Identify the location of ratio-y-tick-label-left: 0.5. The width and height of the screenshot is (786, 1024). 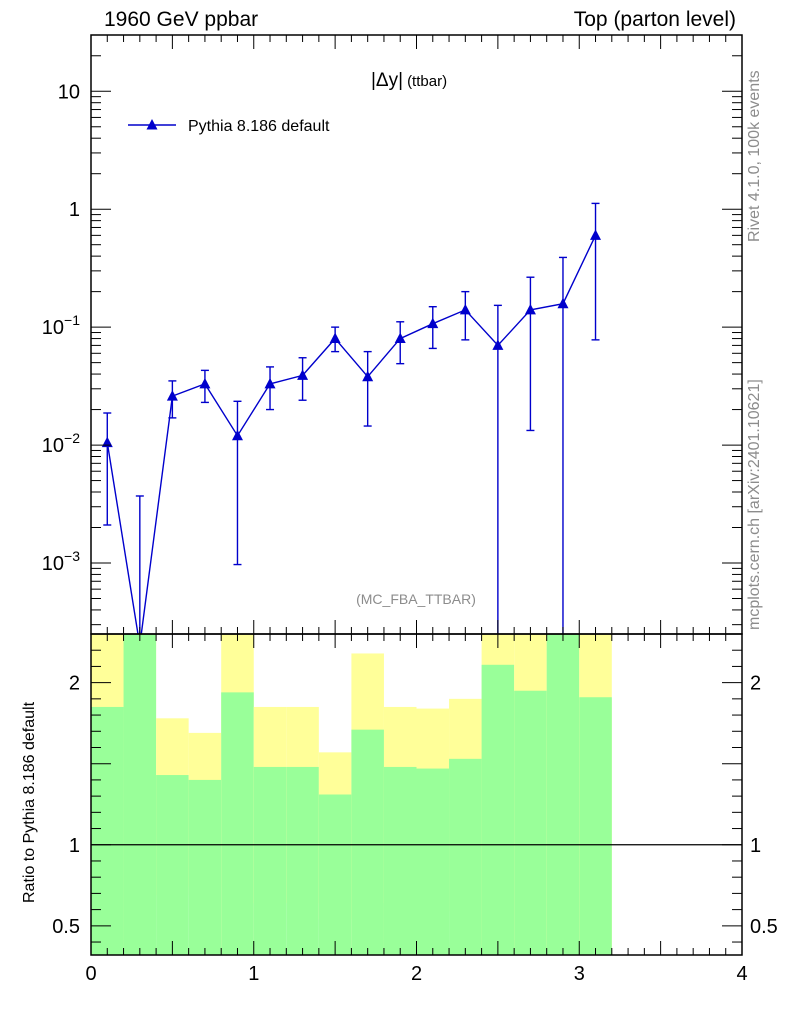
(66, 927).